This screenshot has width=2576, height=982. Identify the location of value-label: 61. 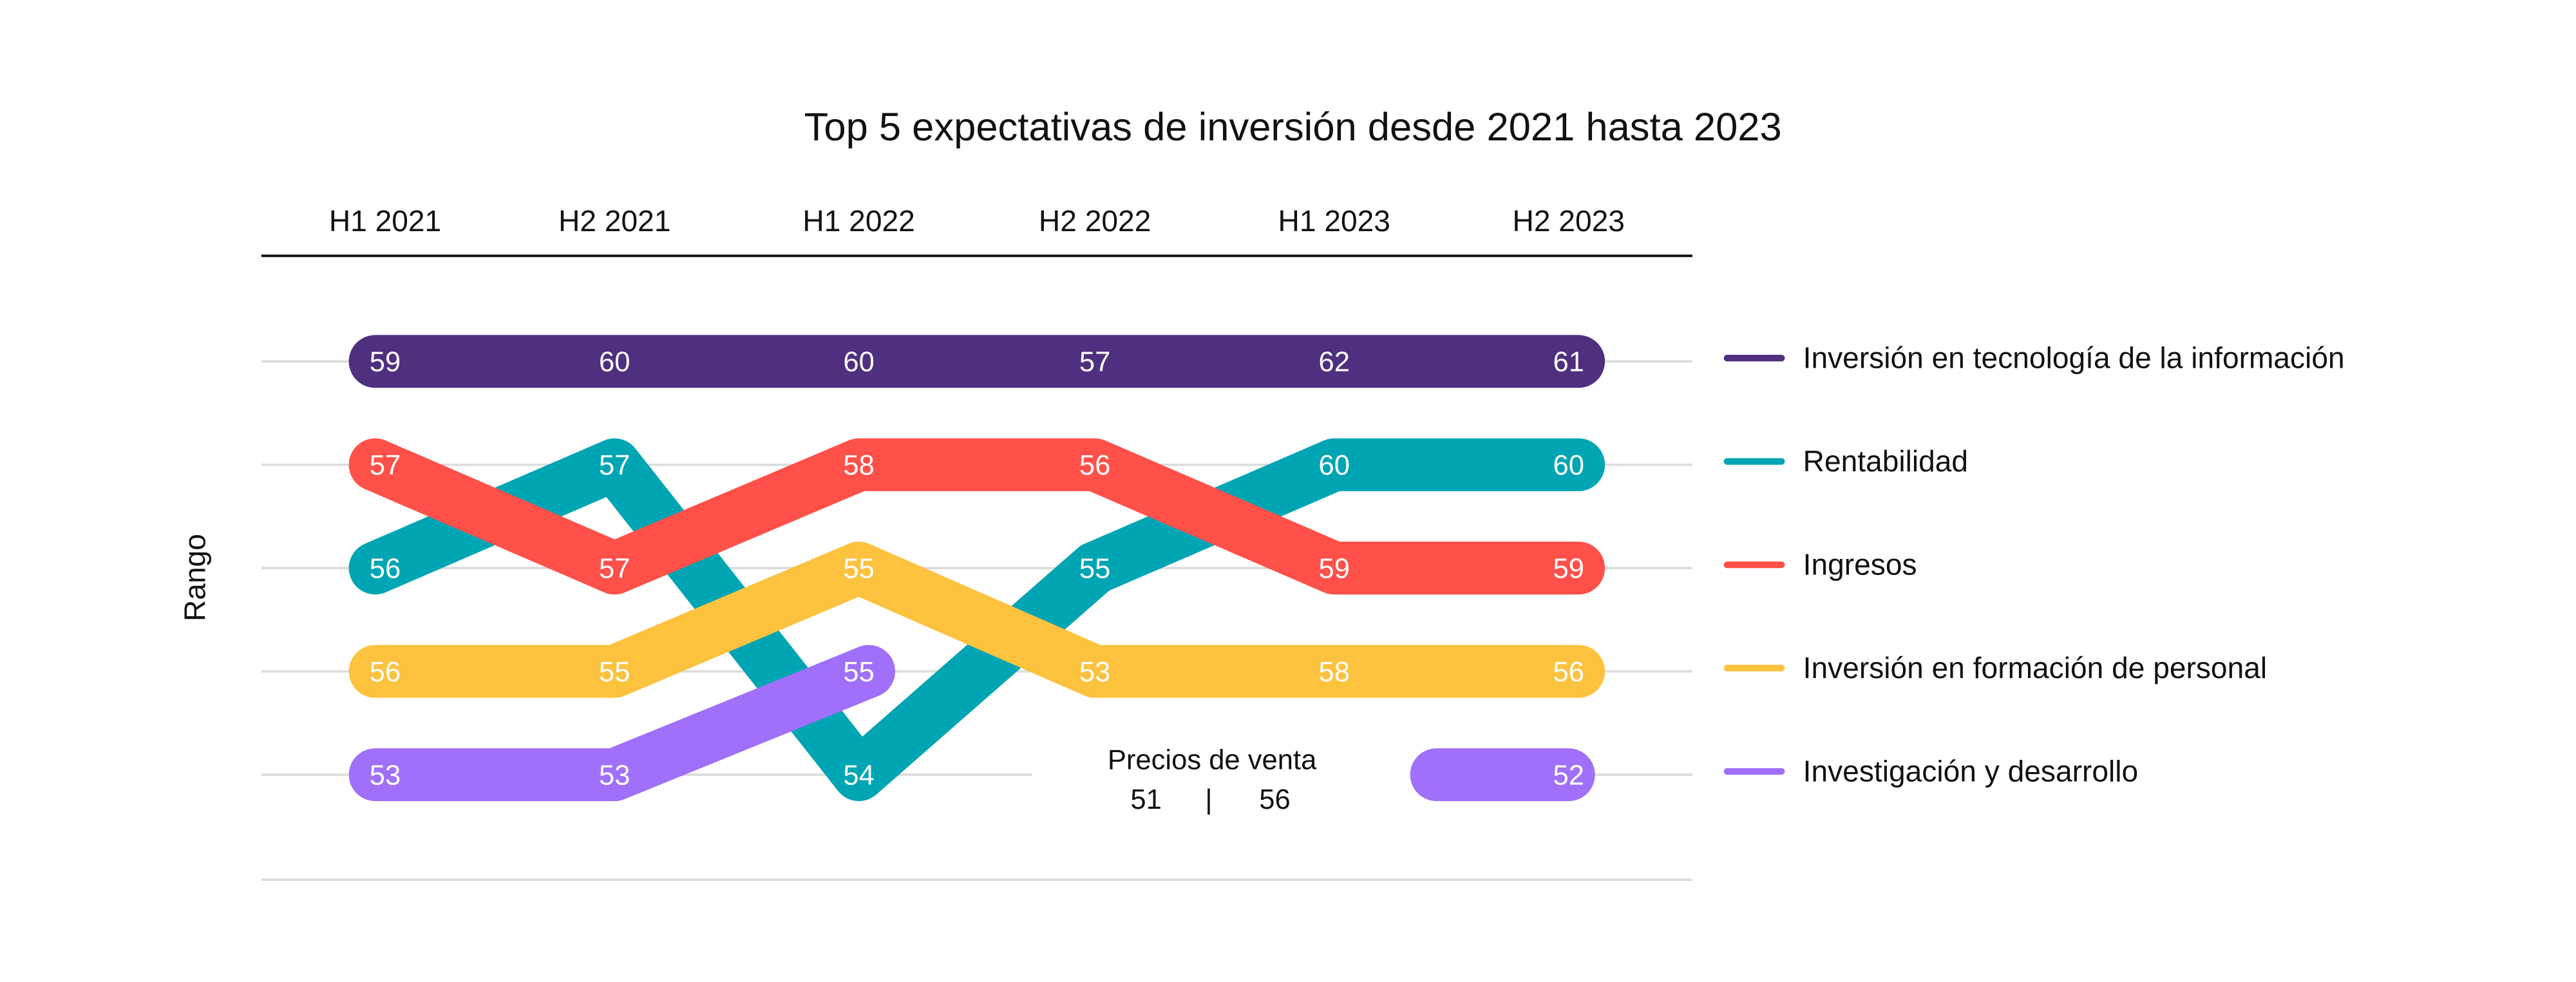
(1568, 362).